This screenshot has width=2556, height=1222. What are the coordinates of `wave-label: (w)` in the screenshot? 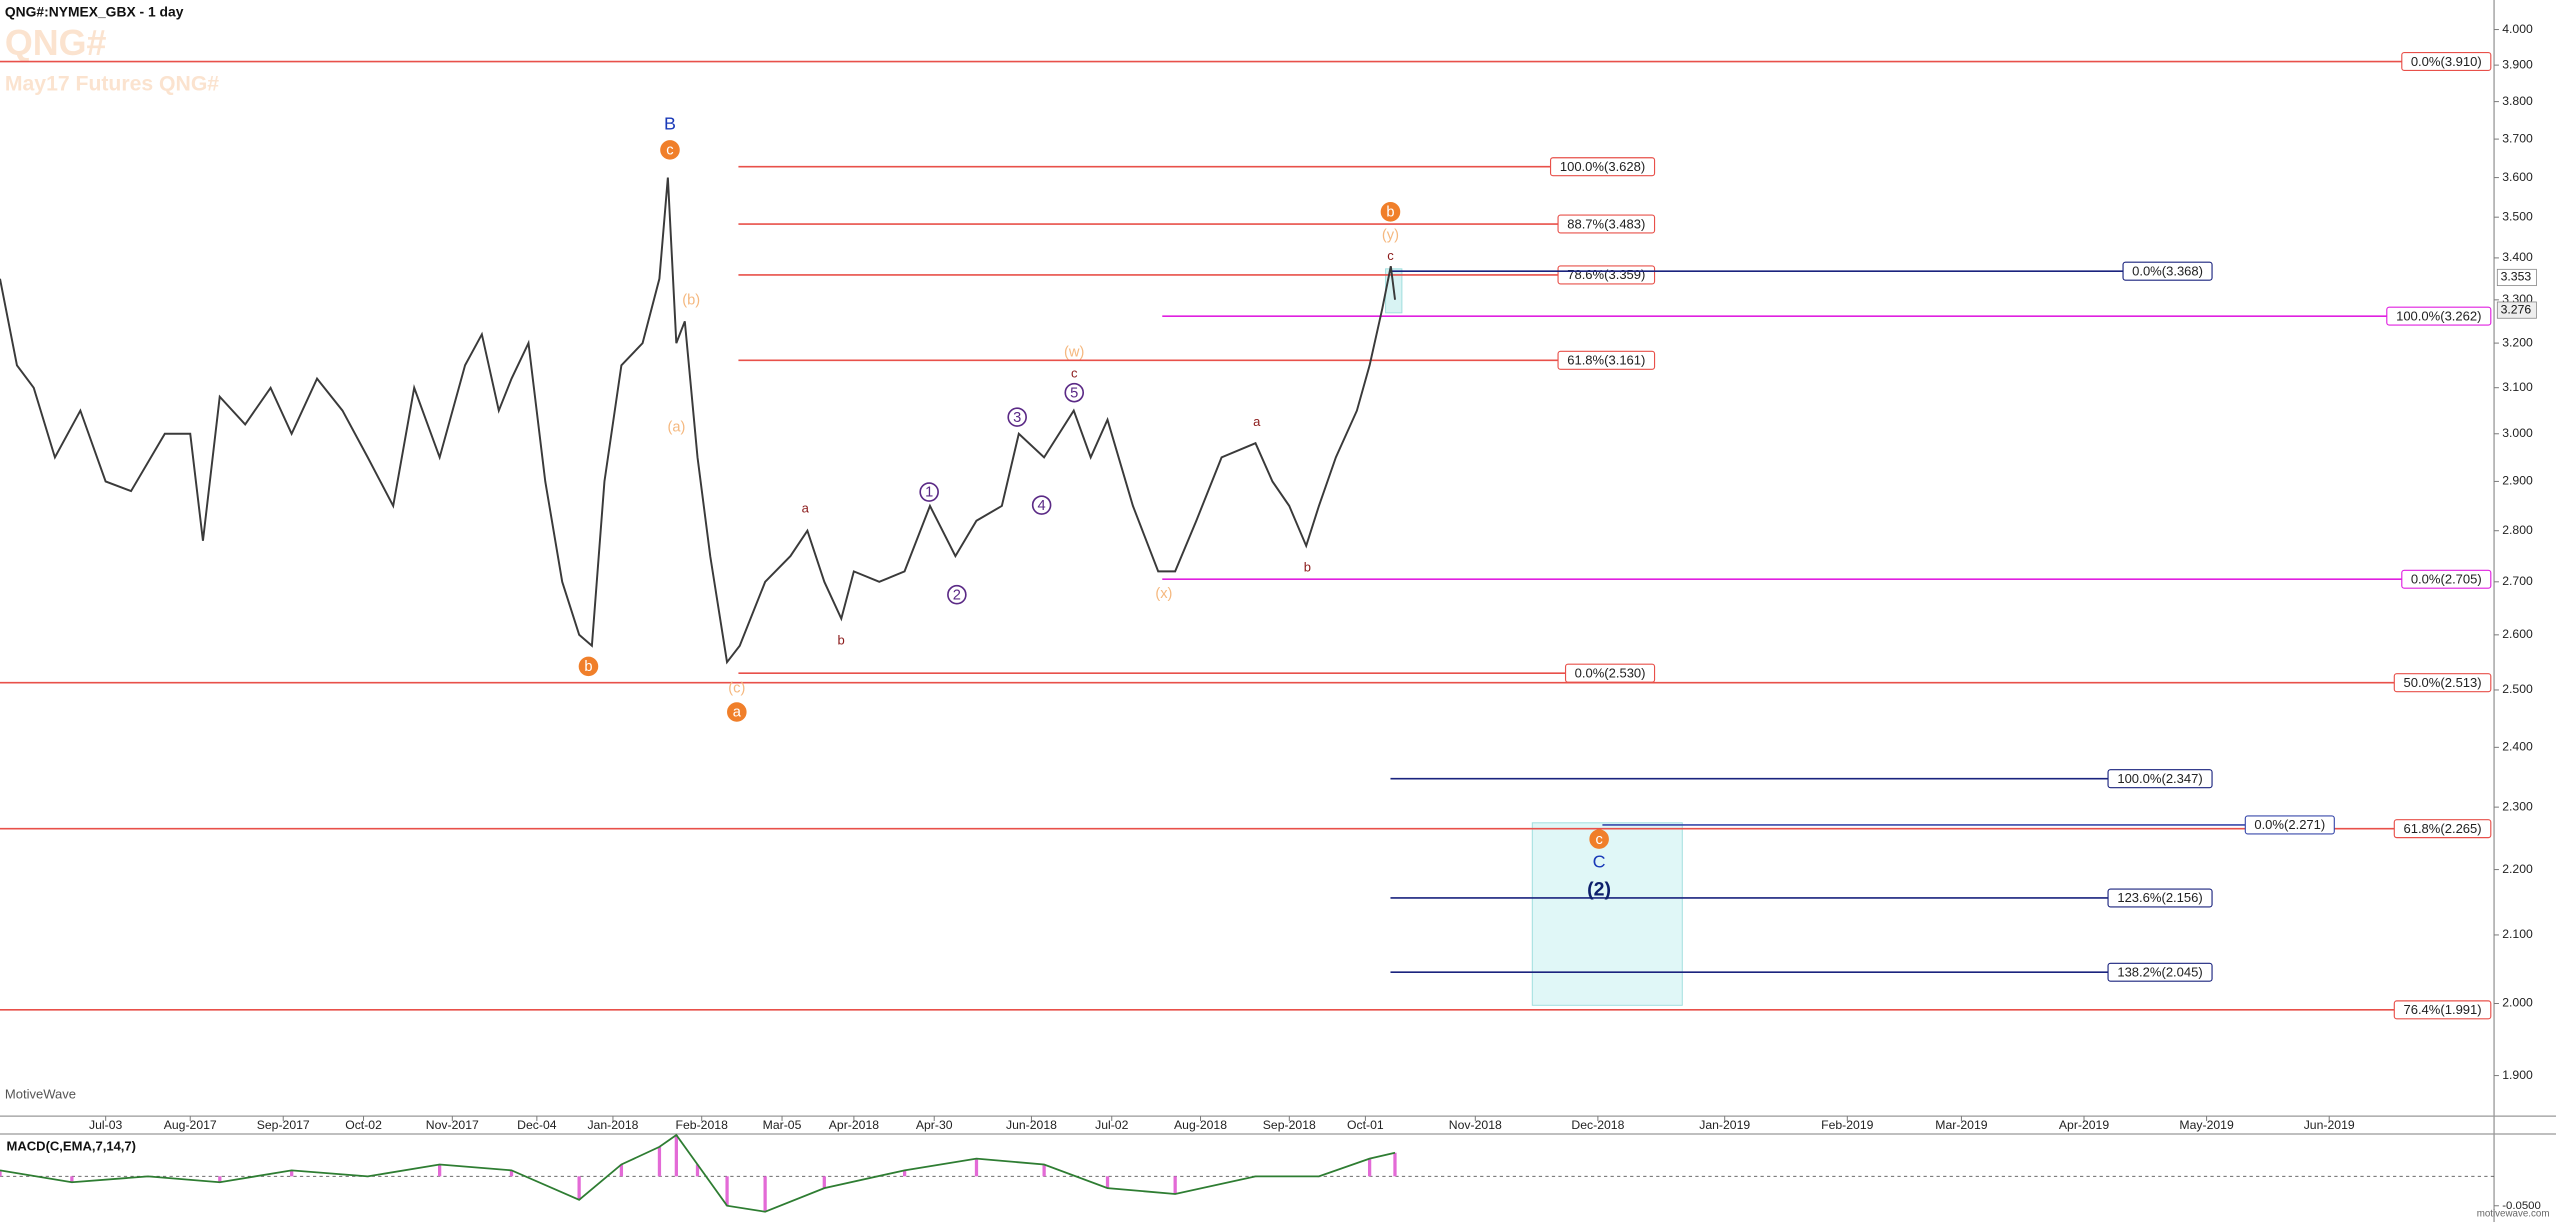 It's located at (1074, 353).